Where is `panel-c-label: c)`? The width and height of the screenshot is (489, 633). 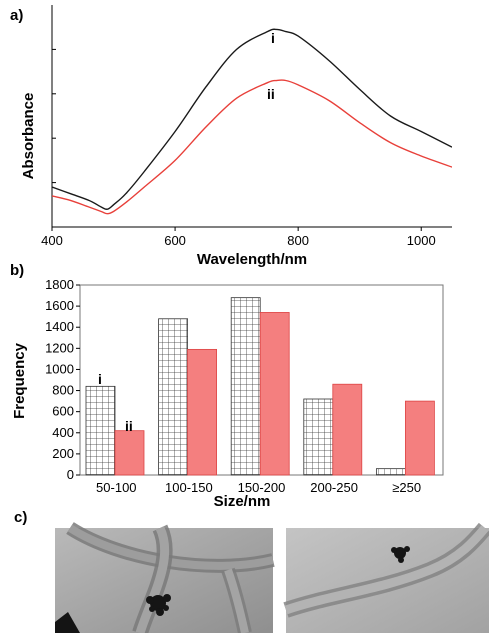 panel-c-label: c) is located at coordinates (20, 517).